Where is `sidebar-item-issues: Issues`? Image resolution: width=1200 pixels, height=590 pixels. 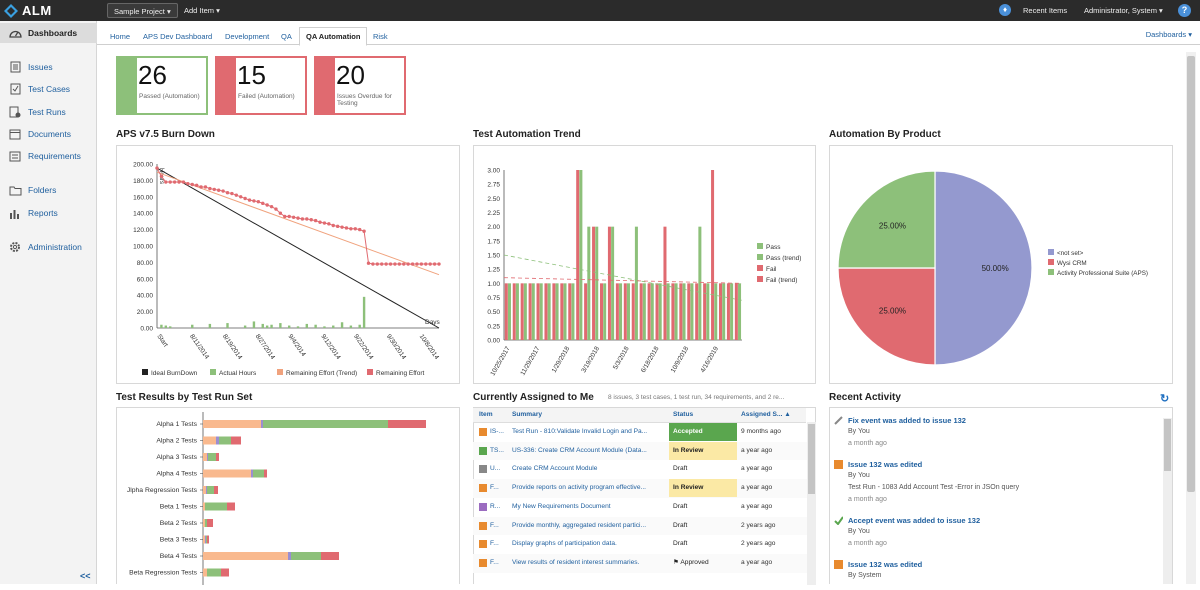 sidebar-item-issues: Issues is located at coordinates (48, 67).